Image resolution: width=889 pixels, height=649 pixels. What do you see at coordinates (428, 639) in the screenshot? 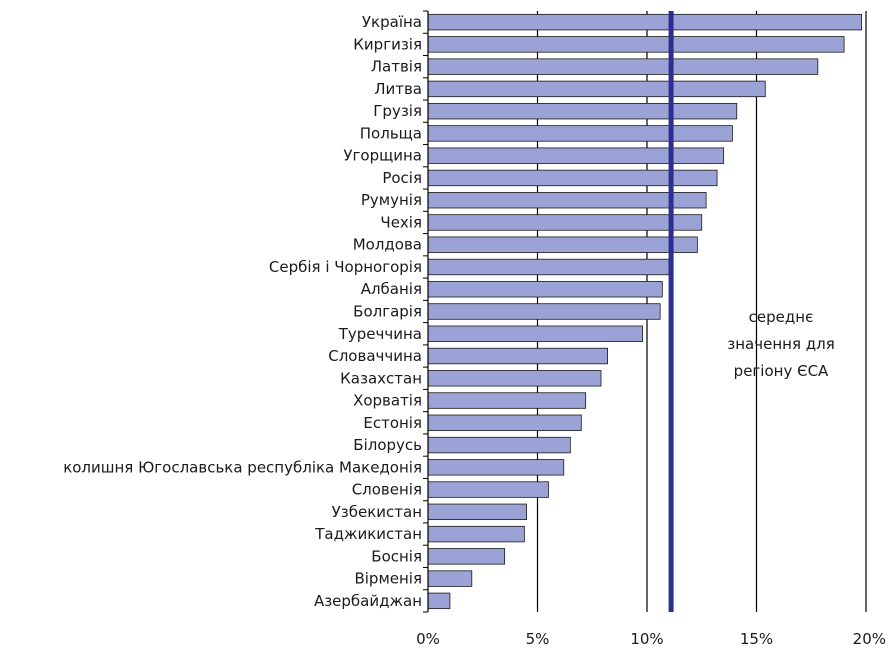
I see `x-tick-label: 0%` at bounding box center [428, 639].